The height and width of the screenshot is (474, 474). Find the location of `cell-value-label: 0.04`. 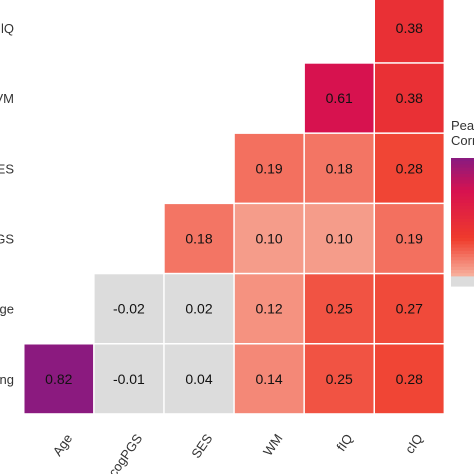

cell-value-label: 0.04 is located at coordinates (198, 379).